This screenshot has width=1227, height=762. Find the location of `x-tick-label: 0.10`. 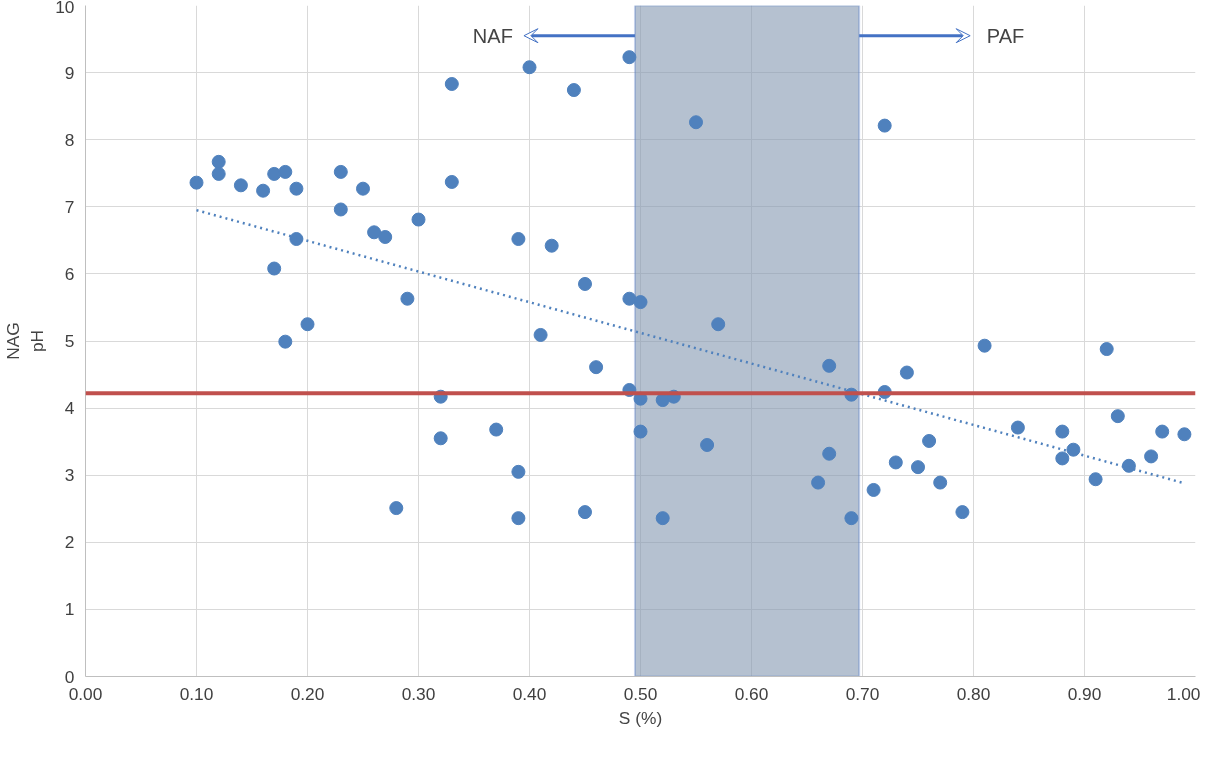

x-tick-label: 0.10 is located at coordinates (196, 693).